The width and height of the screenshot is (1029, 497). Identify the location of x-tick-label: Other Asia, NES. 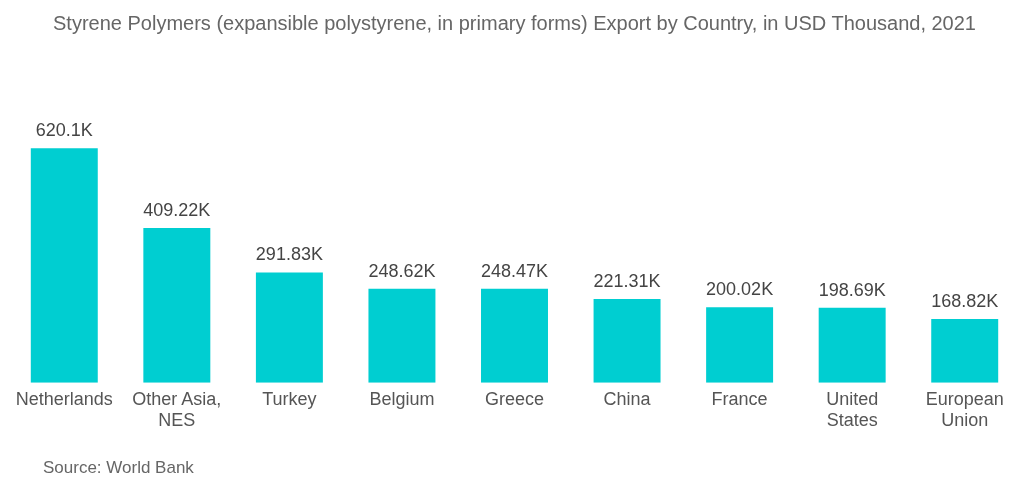
(177, 409).